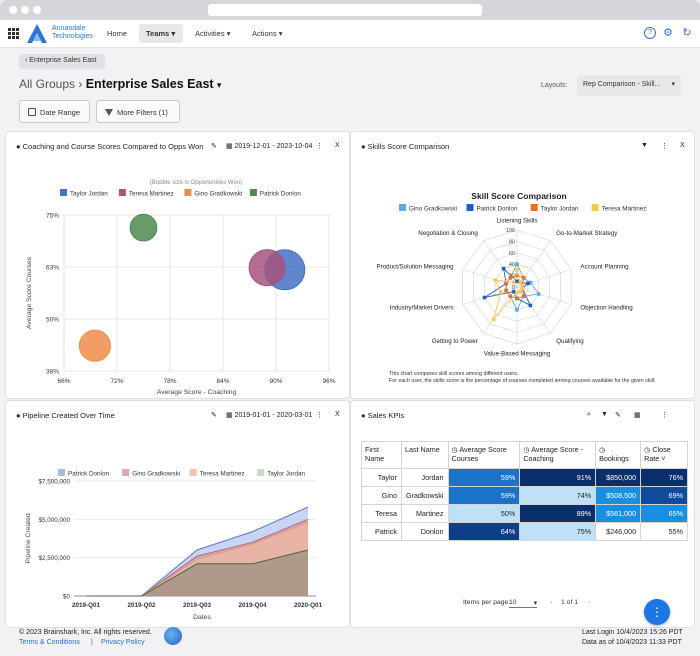  What do you see at coordinates (280, 194) in the screenshot?
I see `legend-entry: Patrick Donlon` at bounding box center [280, 194].